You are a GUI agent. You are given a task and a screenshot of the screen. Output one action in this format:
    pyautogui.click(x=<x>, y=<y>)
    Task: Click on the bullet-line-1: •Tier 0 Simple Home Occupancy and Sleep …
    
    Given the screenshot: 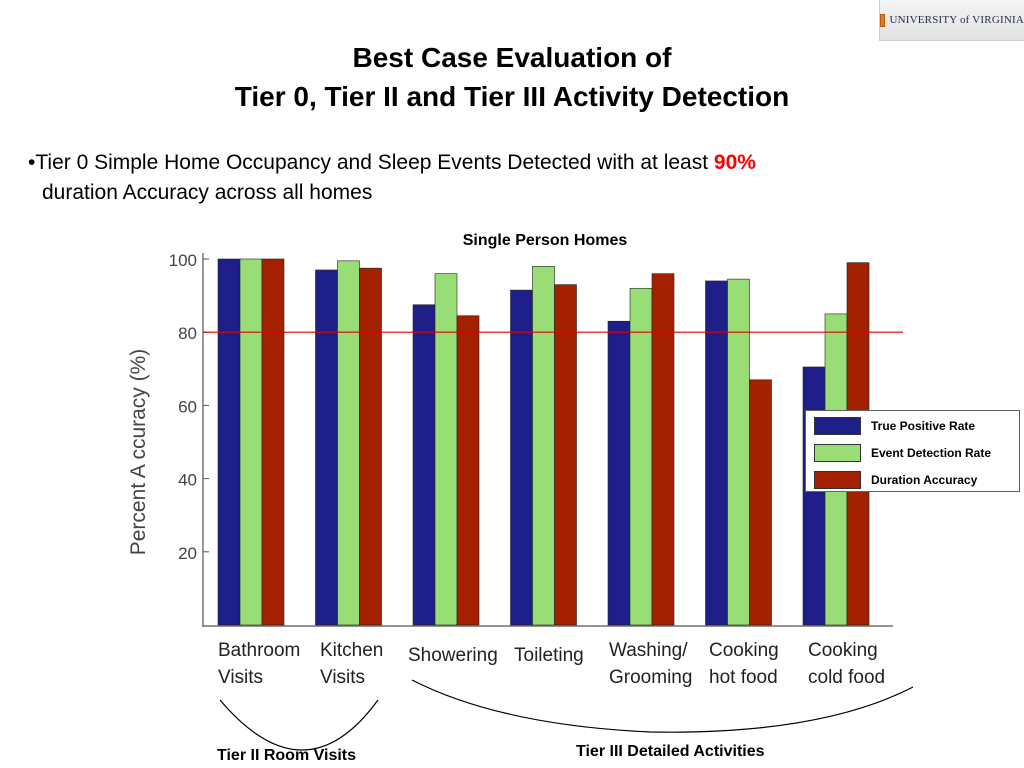 What is the action you would take?
    pyautogui.click(x=518, y=163)
    